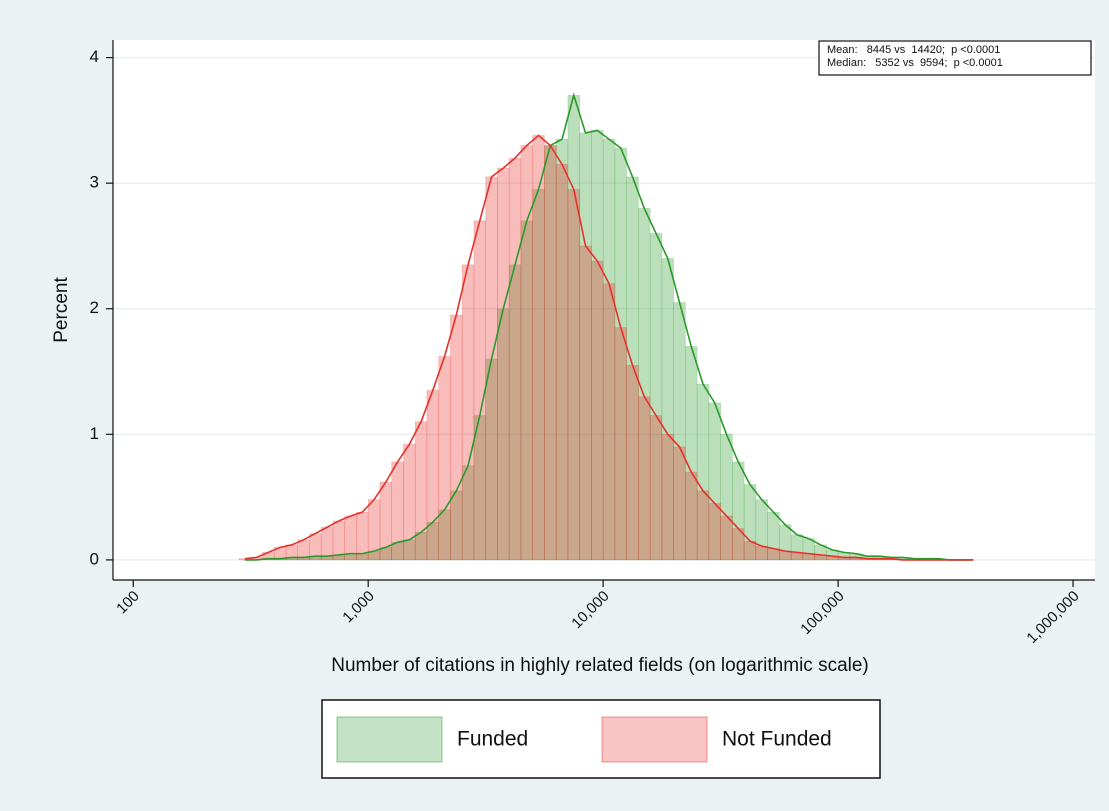  Describe the element at coordinates (94, 433) in the screenshot. I see `y-tick-label: 1` at that location.